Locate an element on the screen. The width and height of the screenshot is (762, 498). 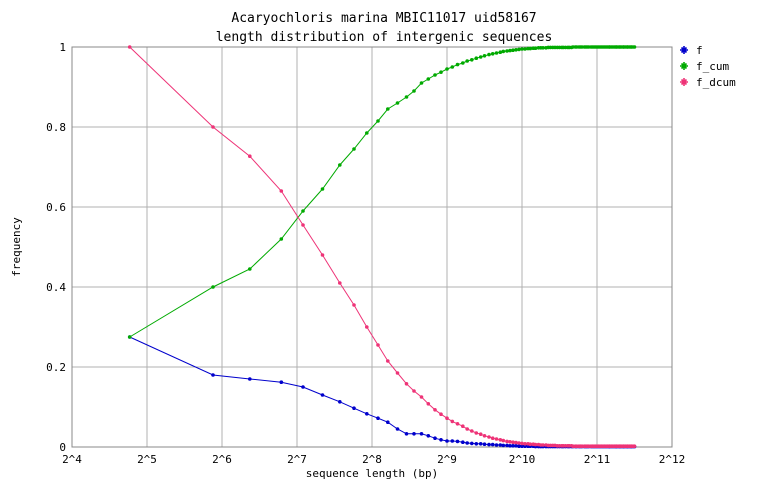
x-tick-label: 2^8 is located at coordinates (372, 459).